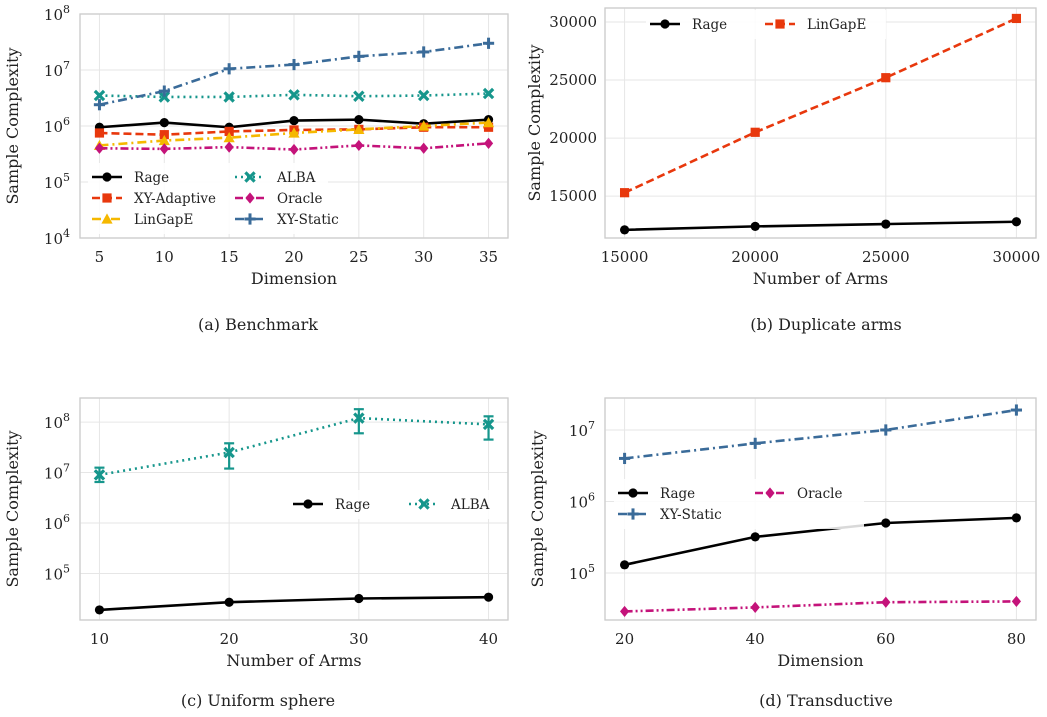 The height and width of the screenshot is (717, 1047). I want to click on chart-caption: (b) Duplicate arms, so click(825, 324).